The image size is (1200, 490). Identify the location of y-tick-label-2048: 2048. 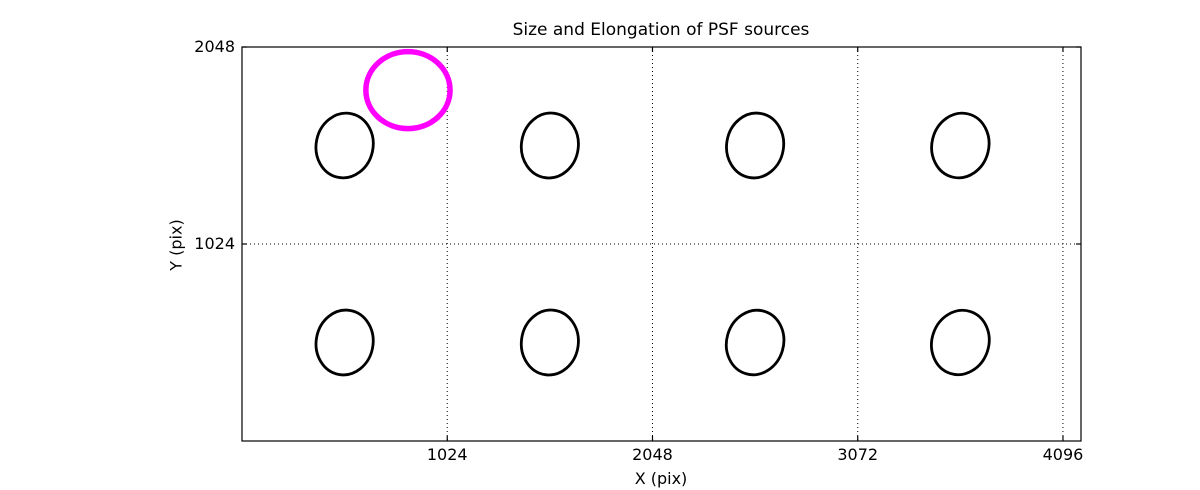
(214, 46).